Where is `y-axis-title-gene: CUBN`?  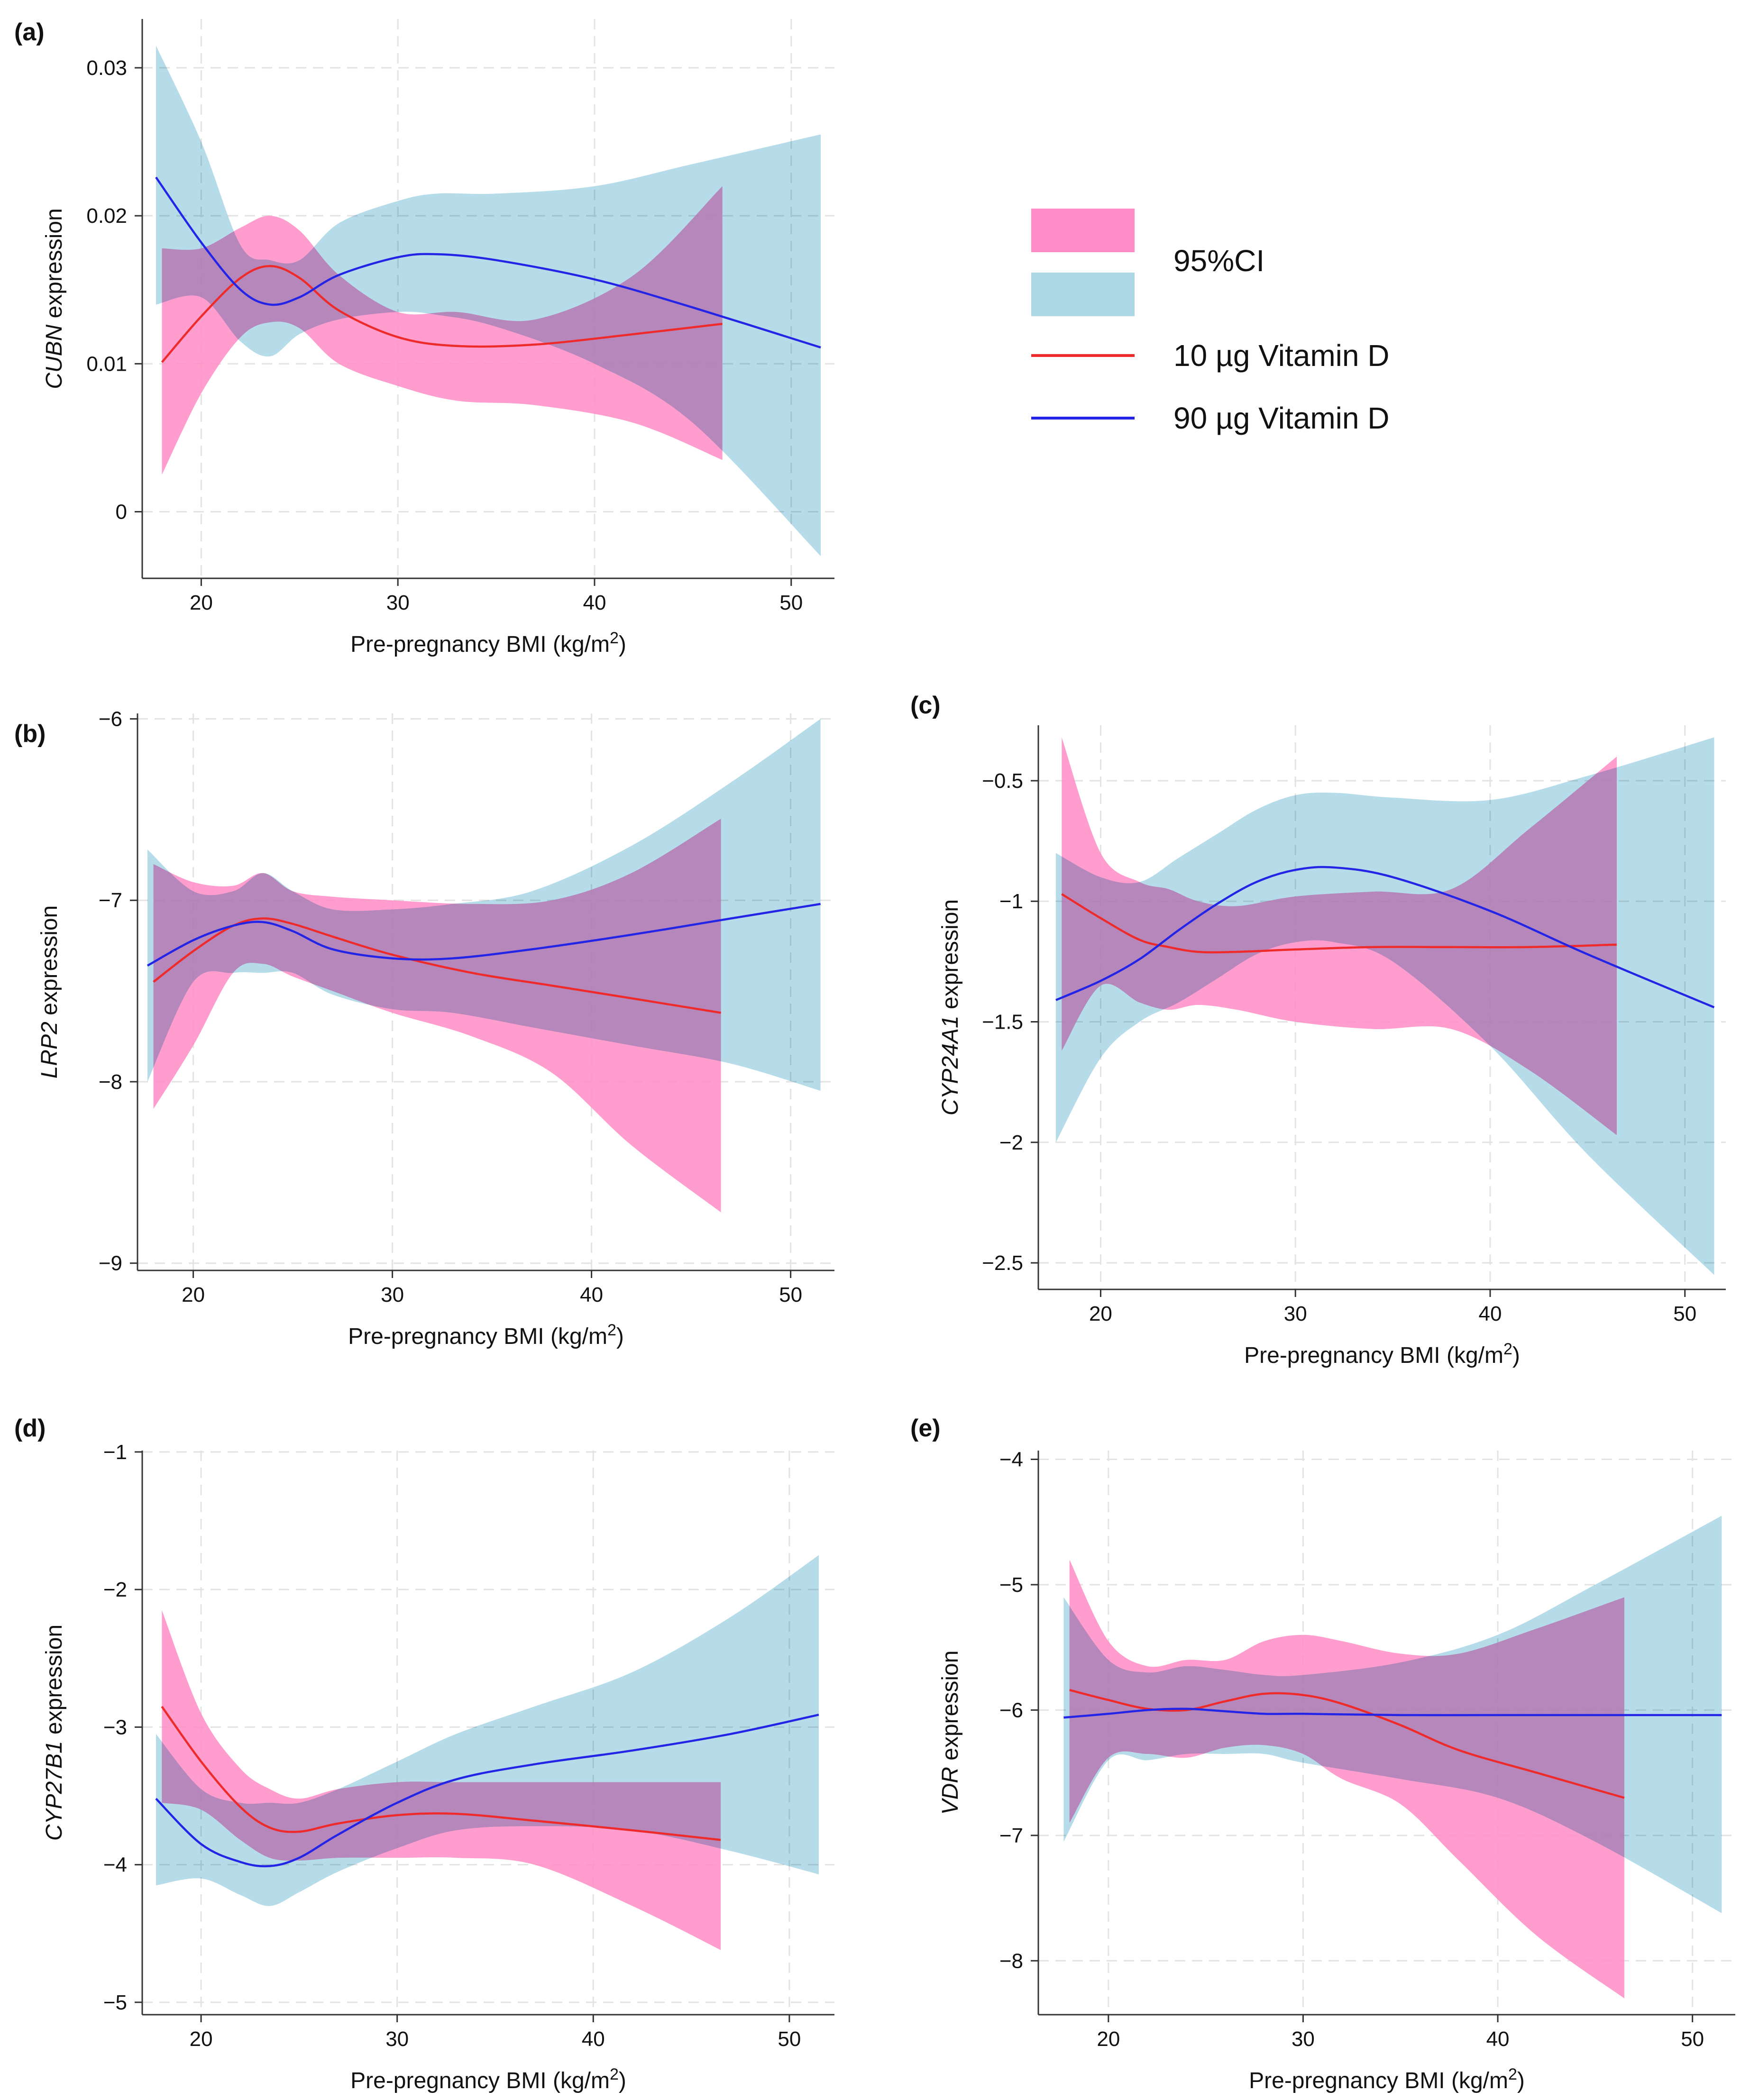 y-axis-title-gene: CUBN is located at coordinates (54, 356).